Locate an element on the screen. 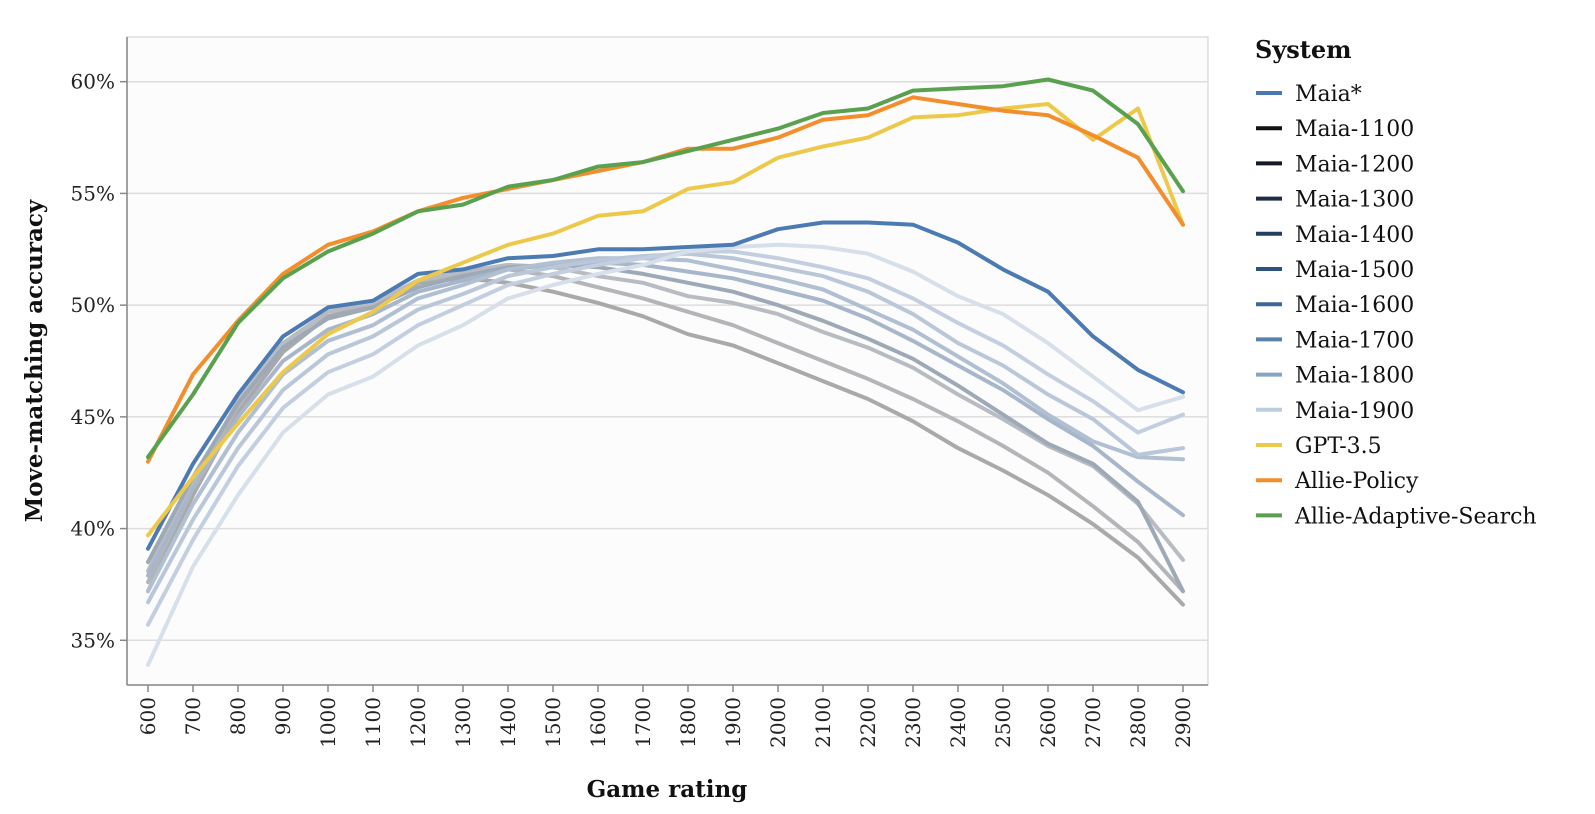  legend-label: Allie-Adaptive-Search is located at coordinates (1415, 516).